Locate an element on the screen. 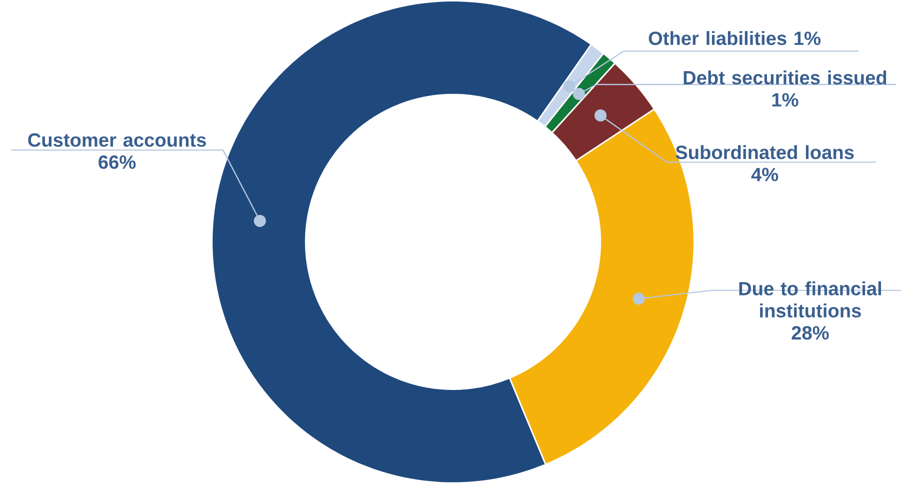 This screenshot has height=484, width=902. data-label: 28% is located at coordinates (810, 333).